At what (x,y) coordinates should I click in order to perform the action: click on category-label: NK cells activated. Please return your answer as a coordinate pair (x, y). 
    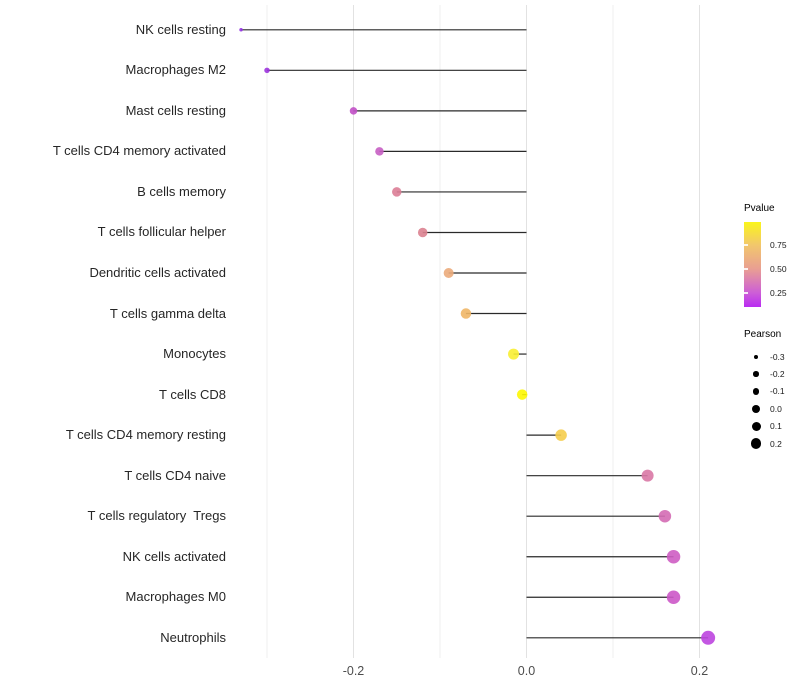
    Looking at the image, I should click on (174, 556).